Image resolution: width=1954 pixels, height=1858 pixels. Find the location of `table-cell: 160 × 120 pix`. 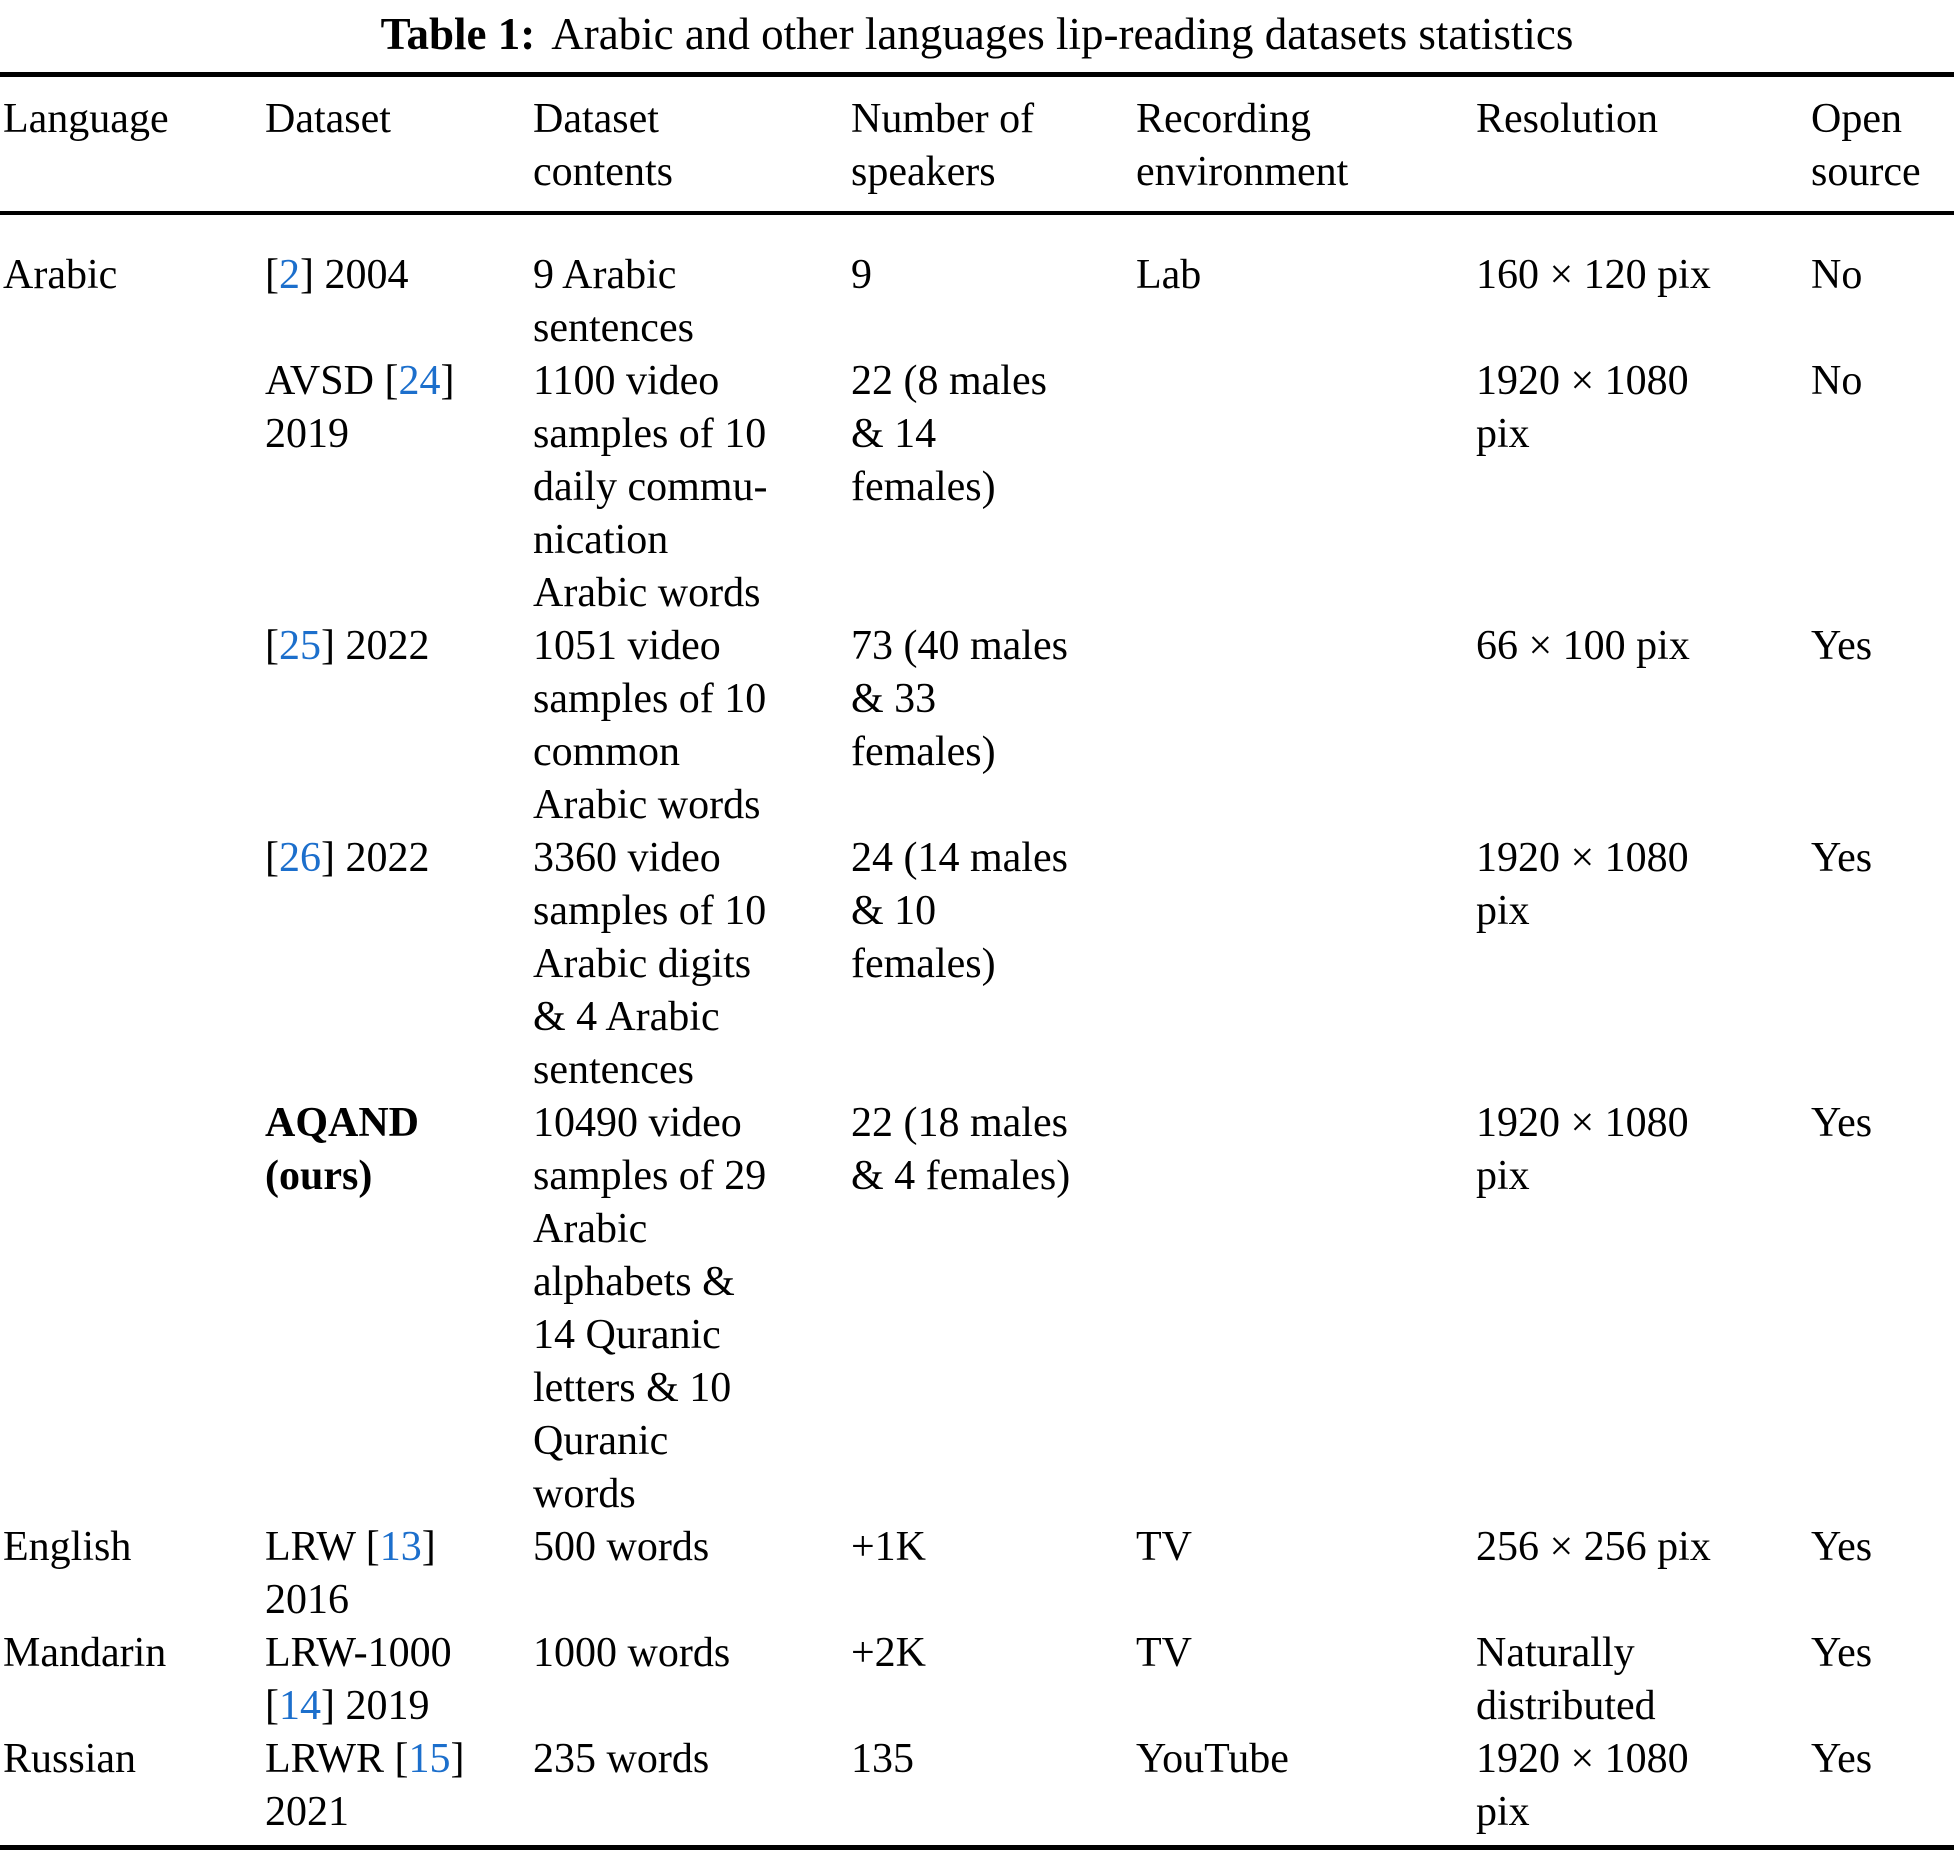

table-cell: 160 × 120 pix is located at coordinates (1643, 284).